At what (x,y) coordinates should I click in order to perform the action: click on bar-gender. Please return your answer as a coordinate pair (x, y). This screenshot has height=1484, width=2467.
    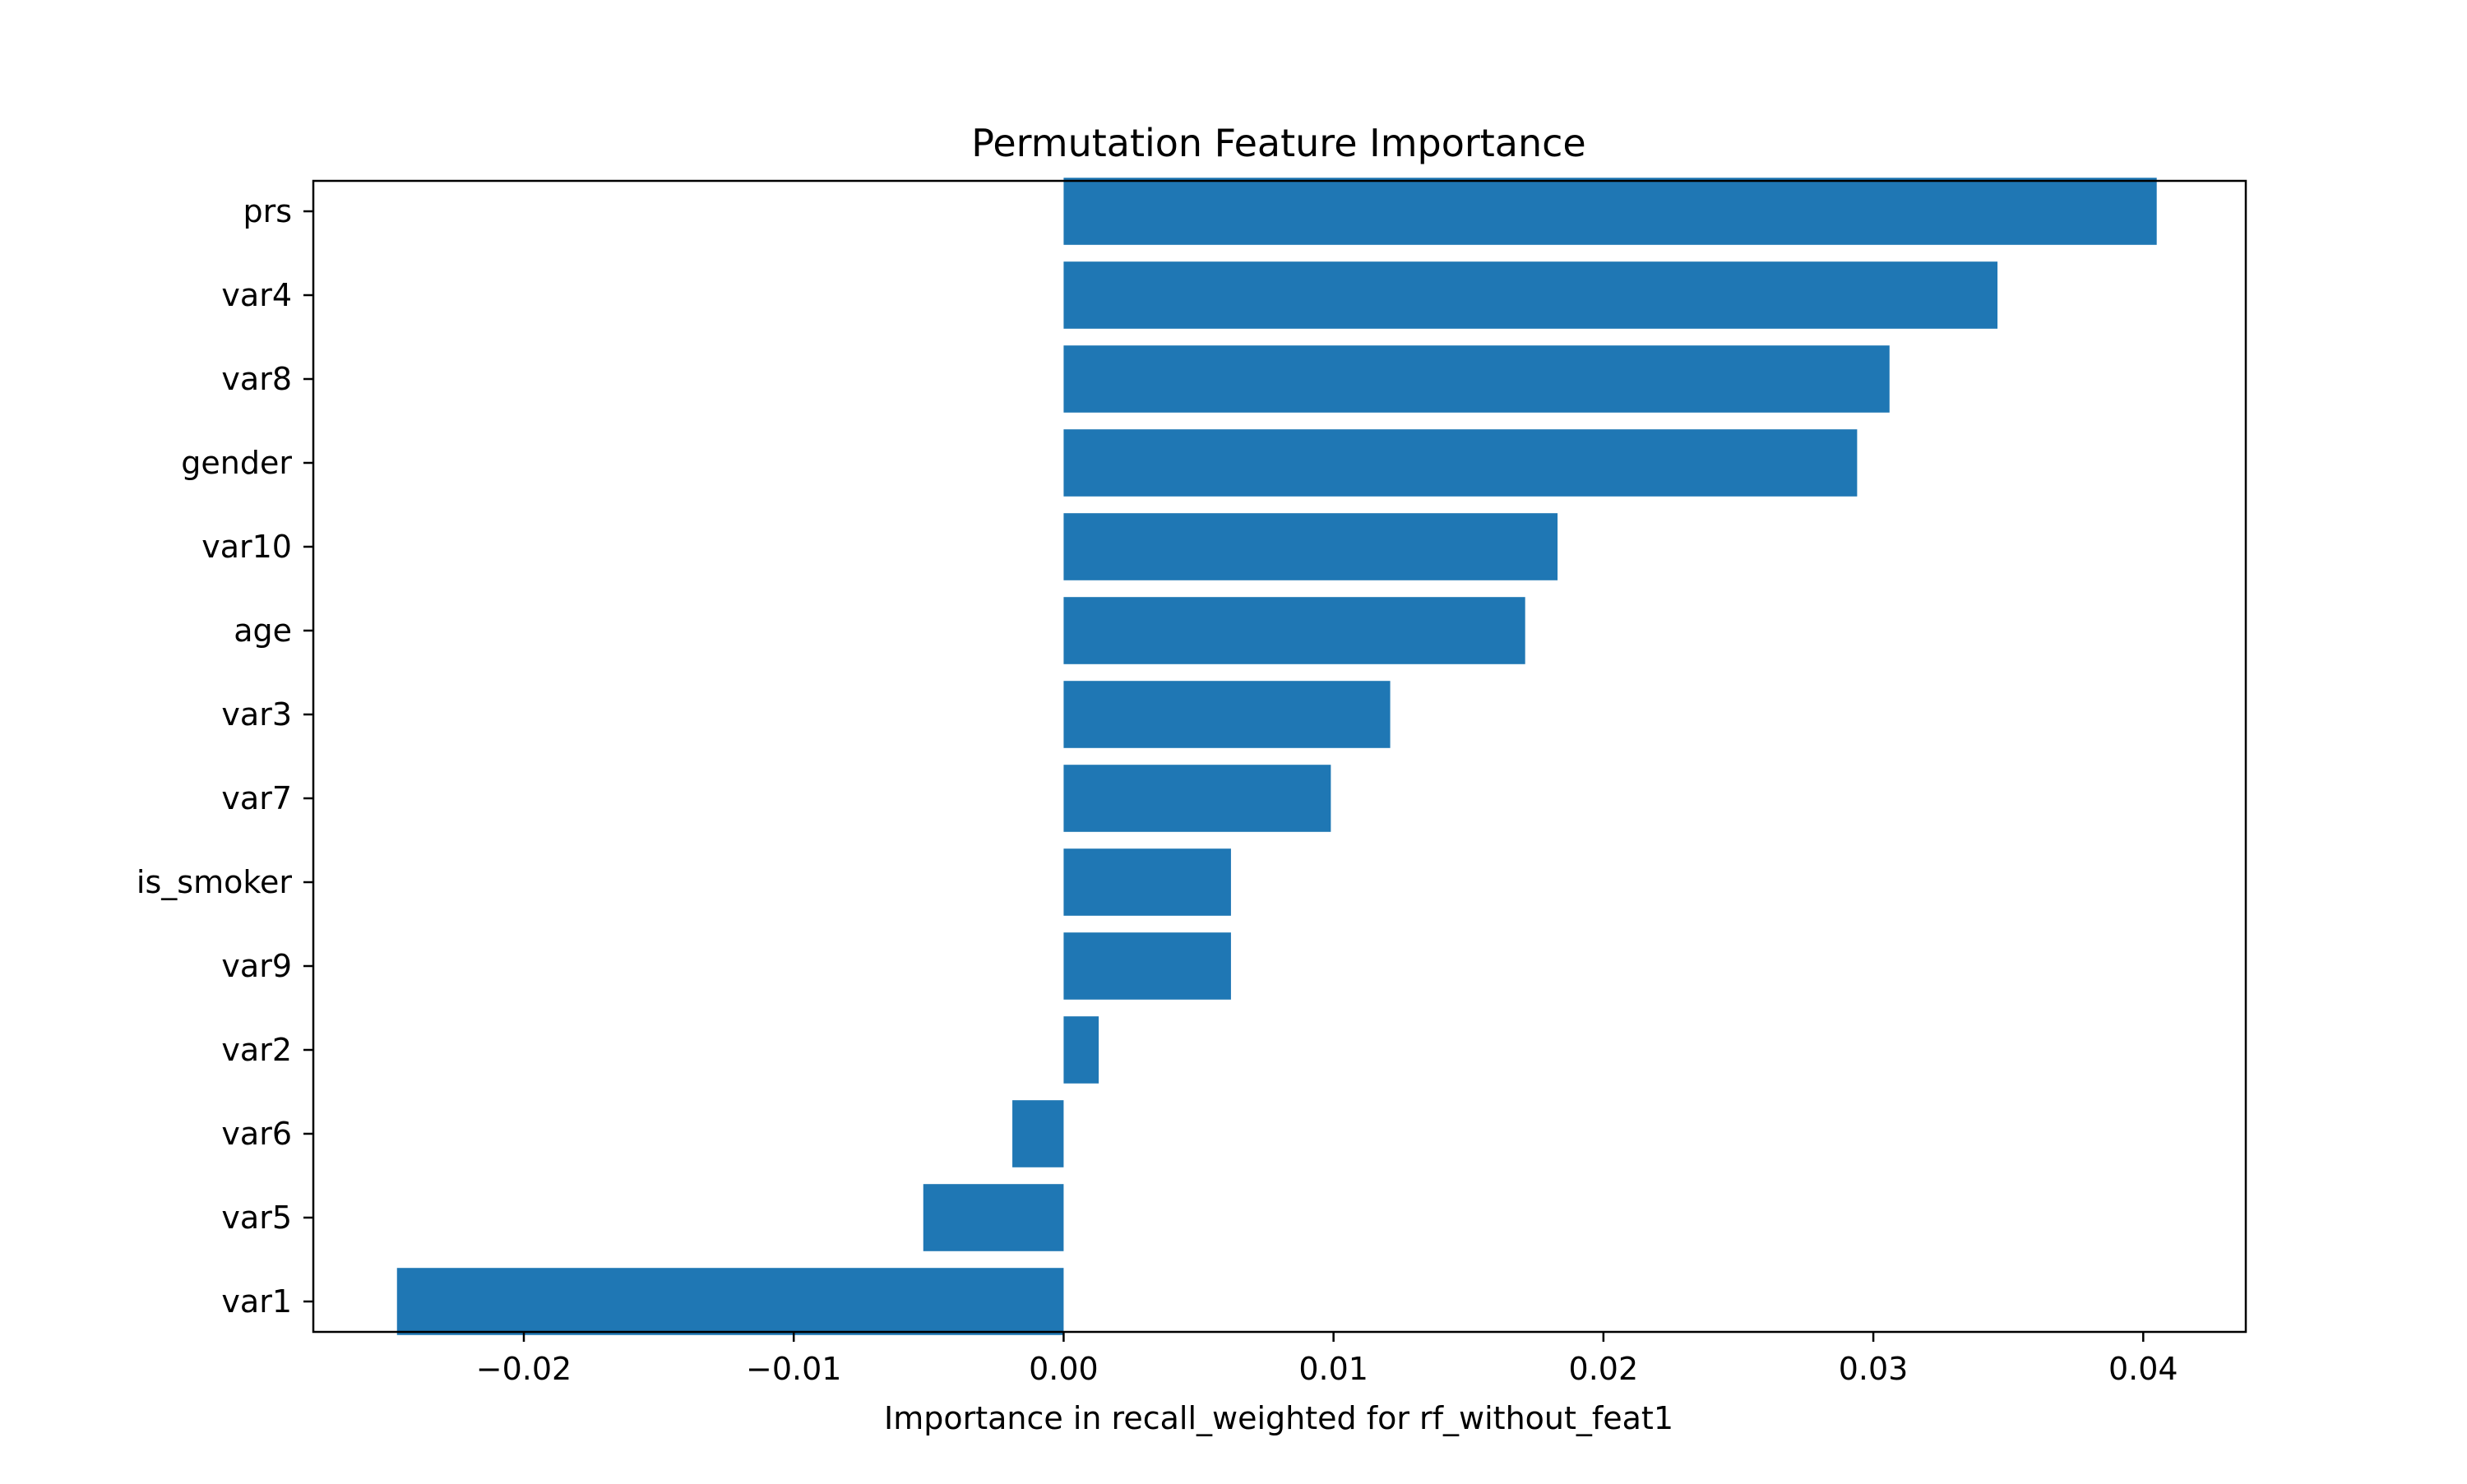
    Looking at the image, I should click on (1461, 463).